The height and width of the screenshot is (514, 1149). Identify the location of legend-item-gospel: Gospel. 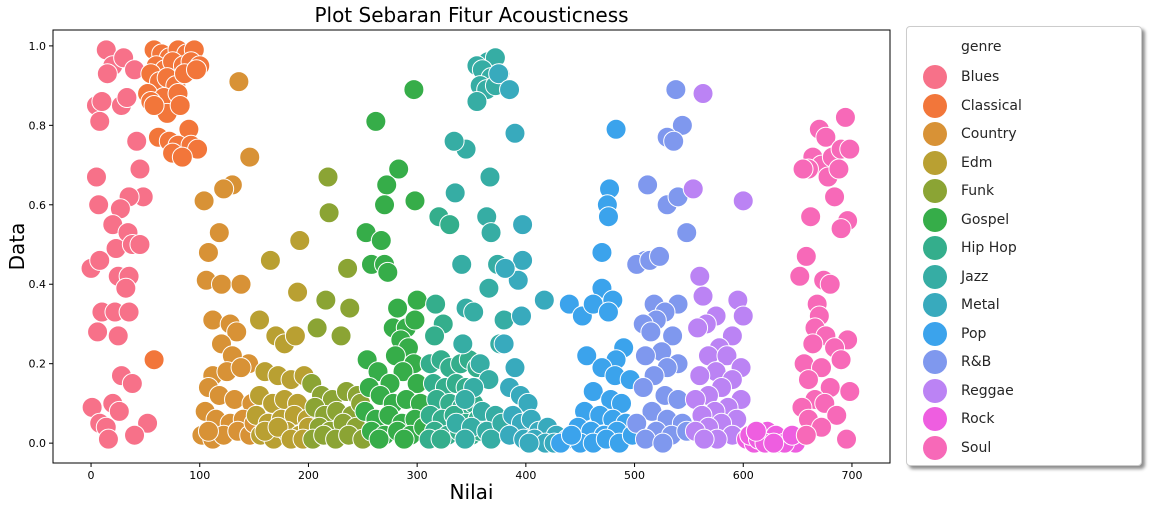
(966, 220).